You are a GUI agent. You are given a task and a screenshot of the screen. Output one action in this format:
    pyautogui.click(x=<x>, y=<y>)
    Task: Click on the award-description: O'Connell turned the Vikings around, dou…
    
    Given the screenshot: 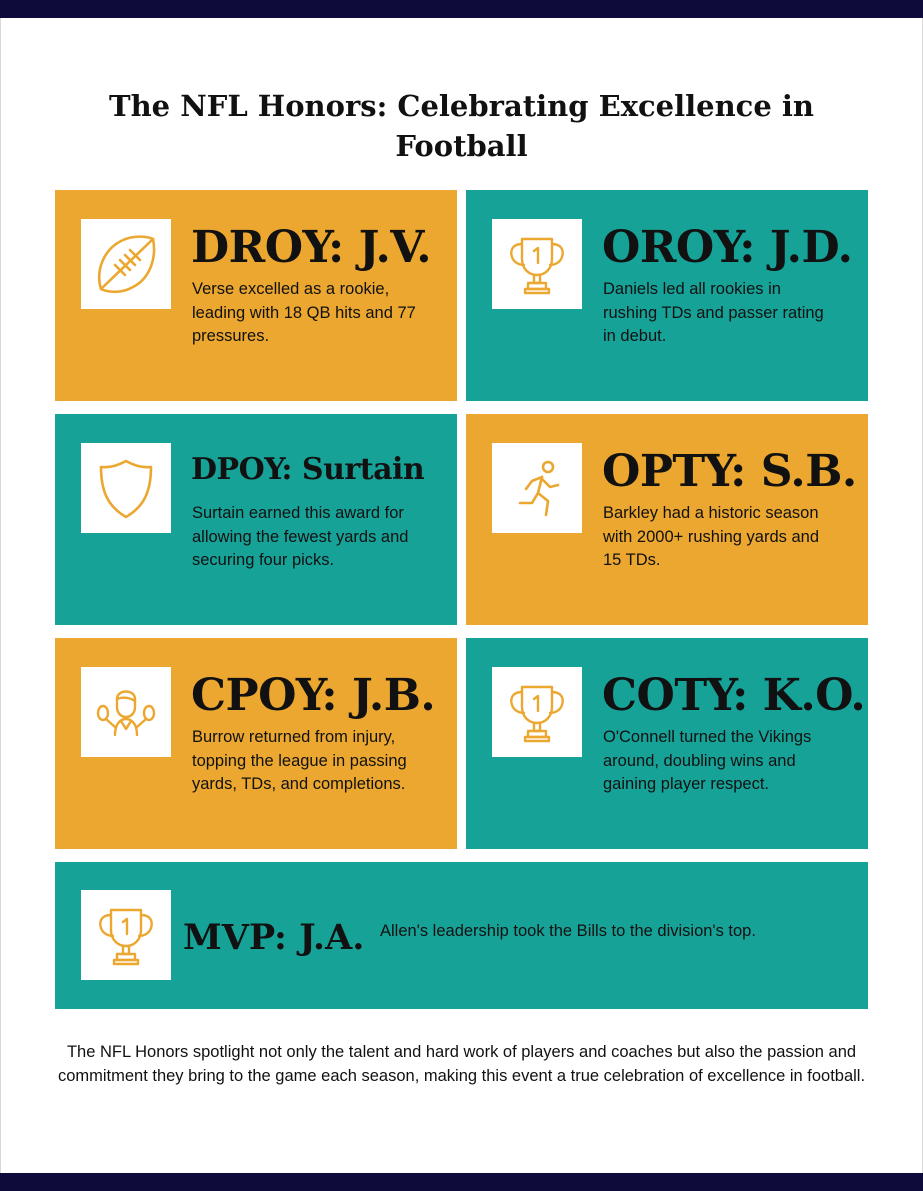 What is the action you would take?
    pyautogui.click(x=707, y=760)
    